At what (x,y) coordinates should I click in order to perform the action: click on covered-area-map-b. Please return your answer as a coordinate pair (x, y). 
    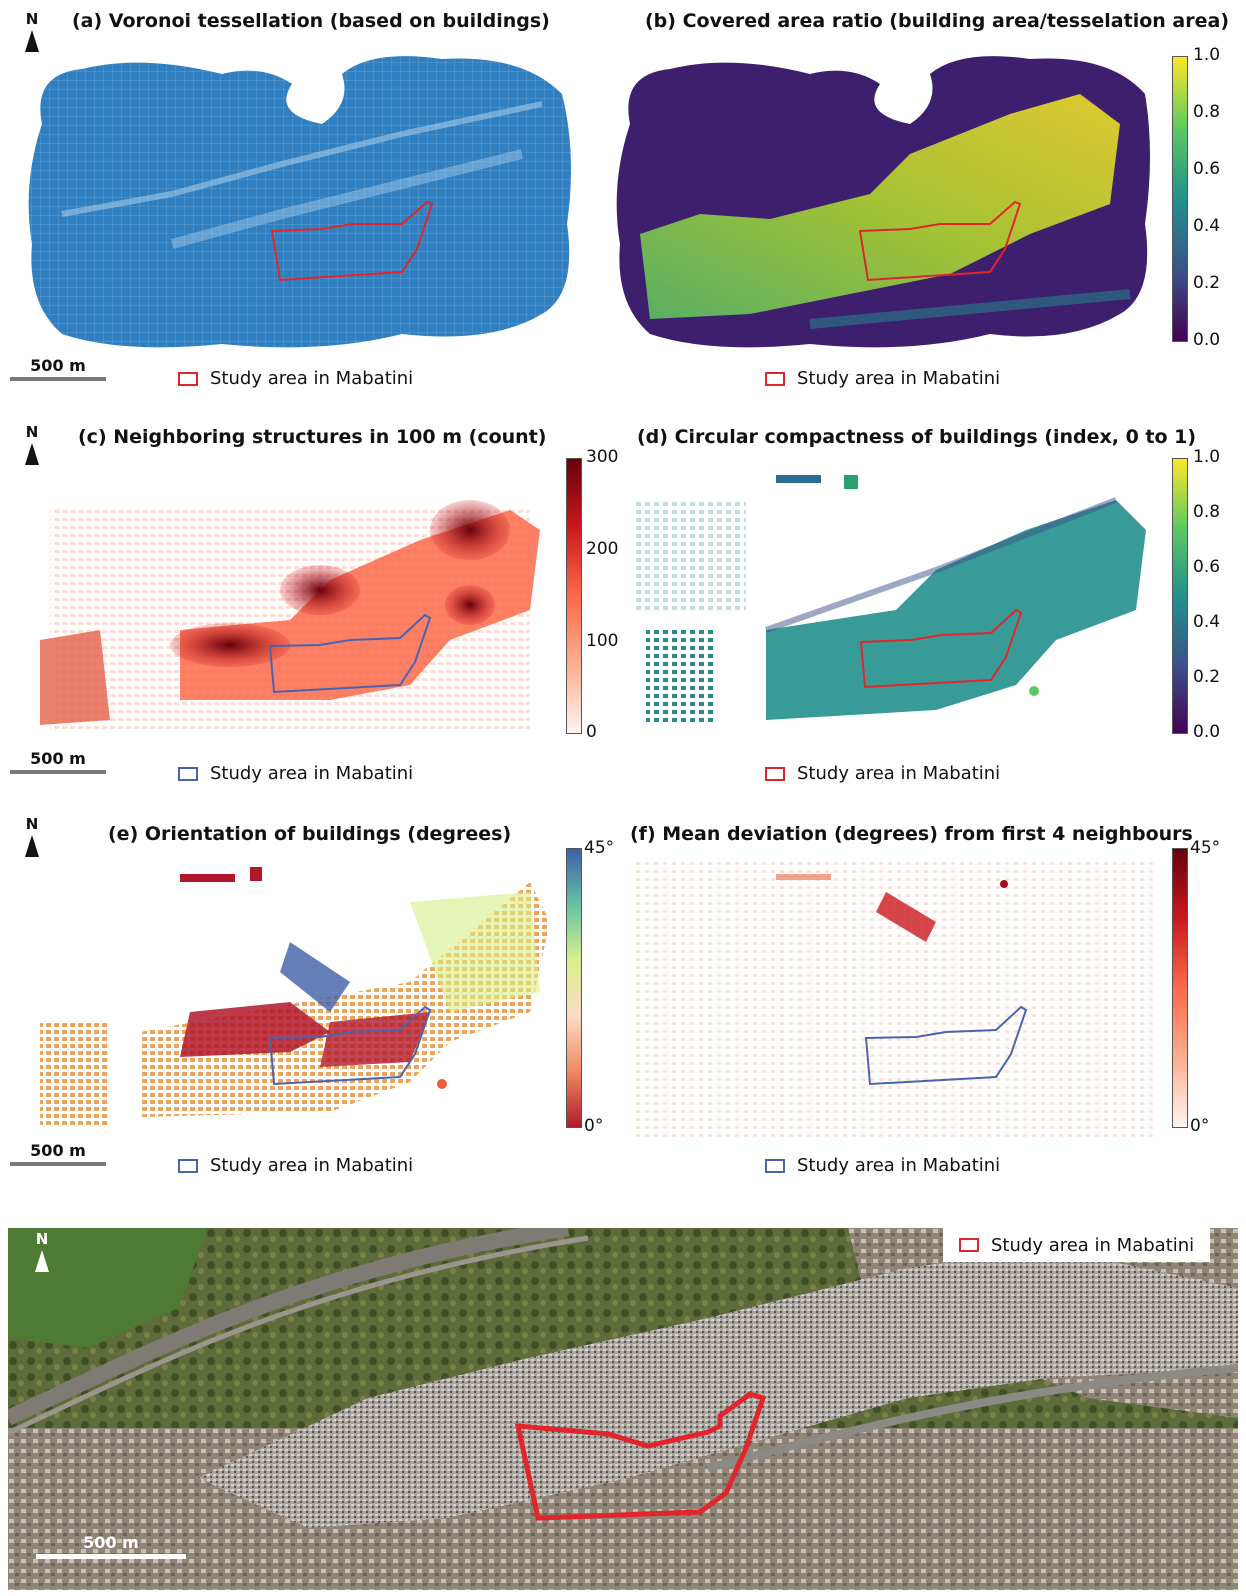
    Looking at the image, I should click on (883, 202).